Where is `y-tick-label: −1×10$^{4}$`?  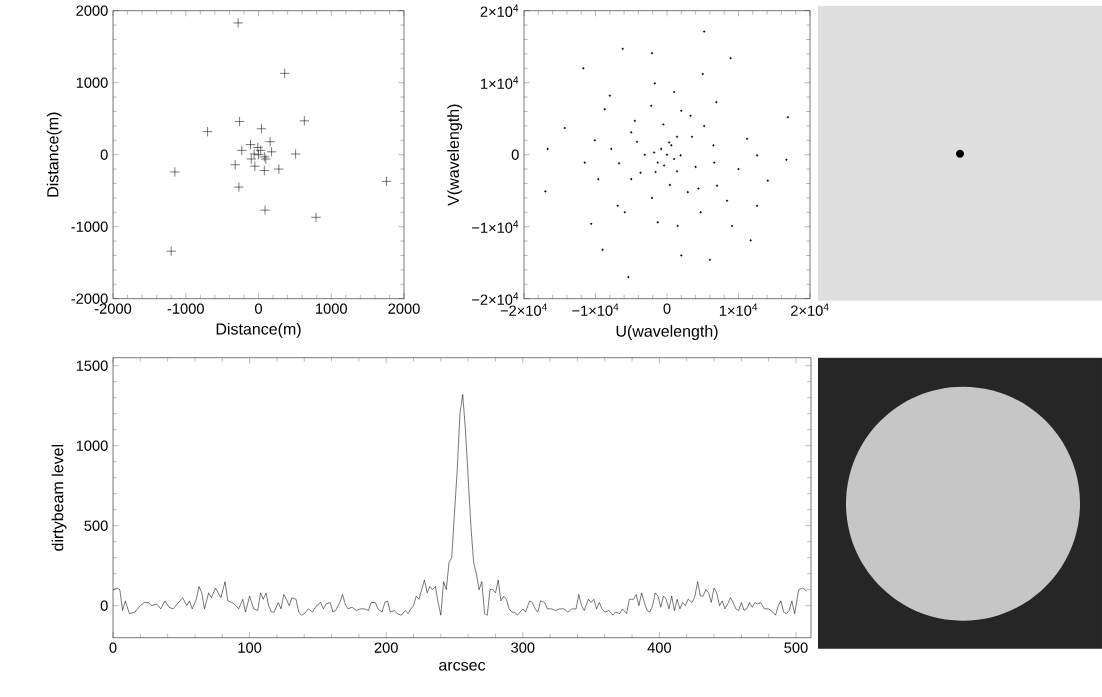
y-tick-label: −1×10$^{4}$ is located at coordinates (495, 227).